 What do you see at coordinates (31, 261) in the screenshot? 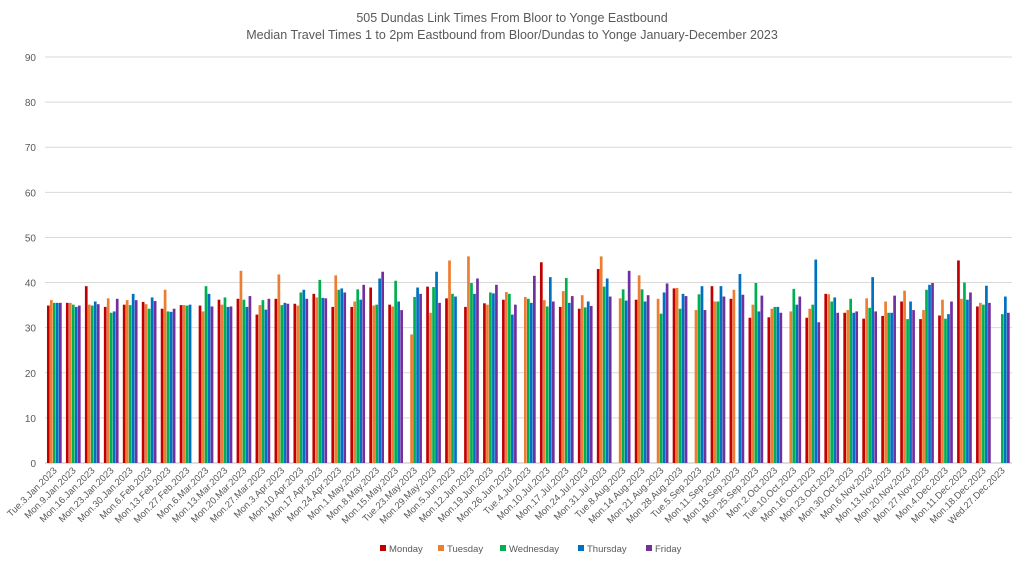
I see `y-axis: 0 10 20 30 40 50 60 70 80 90` at bounding box center [31, 261].